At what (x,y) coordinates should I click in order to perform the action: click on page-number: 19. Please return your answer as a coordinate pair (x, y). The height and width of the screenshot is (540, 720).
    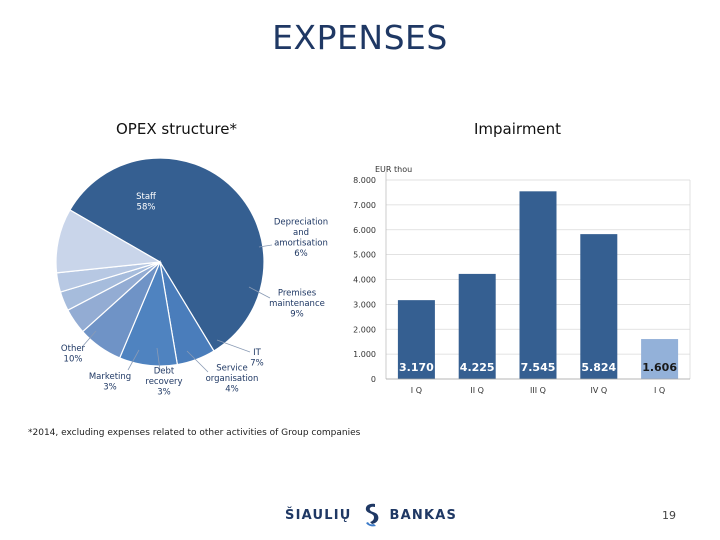
    Looking at the image, I should click on (669, 515).